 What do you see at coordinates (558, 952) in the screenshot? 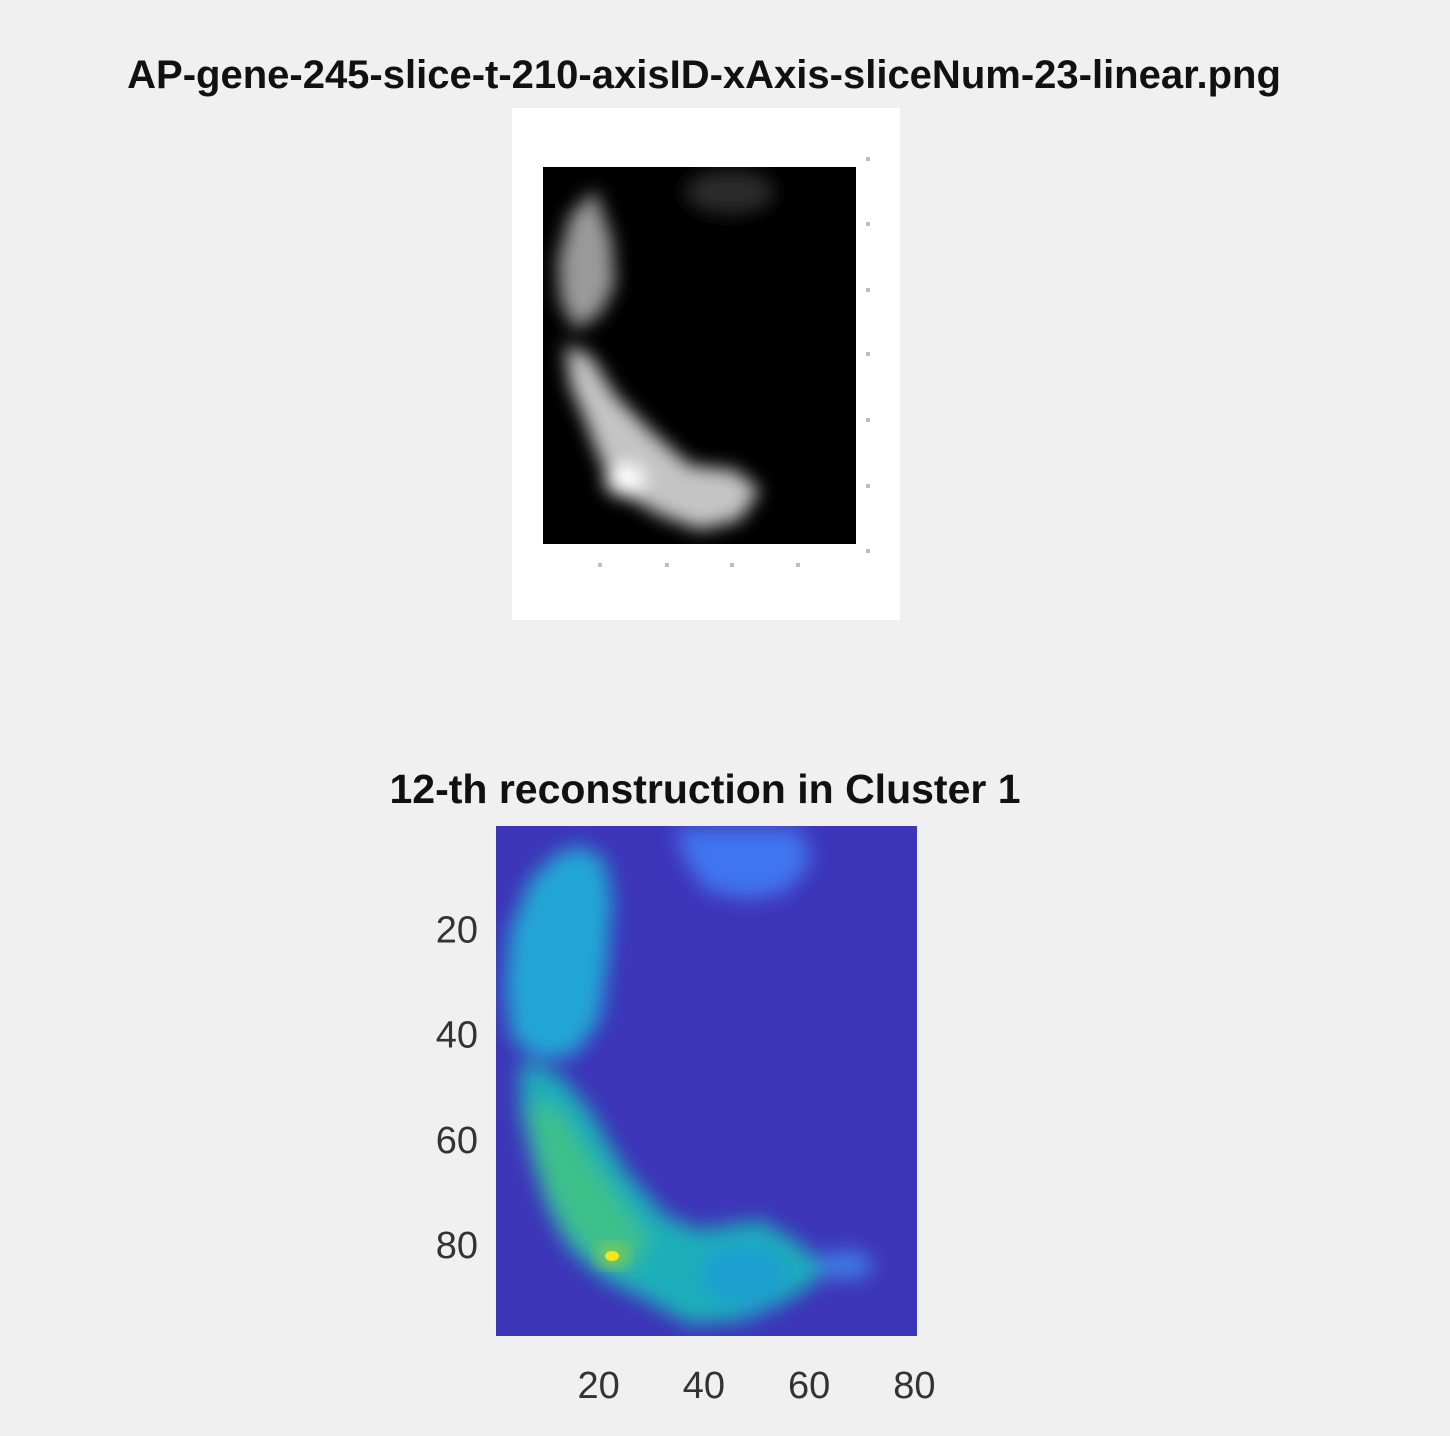
I see `heat-region-upper-left` at bounding box center [558, 952].